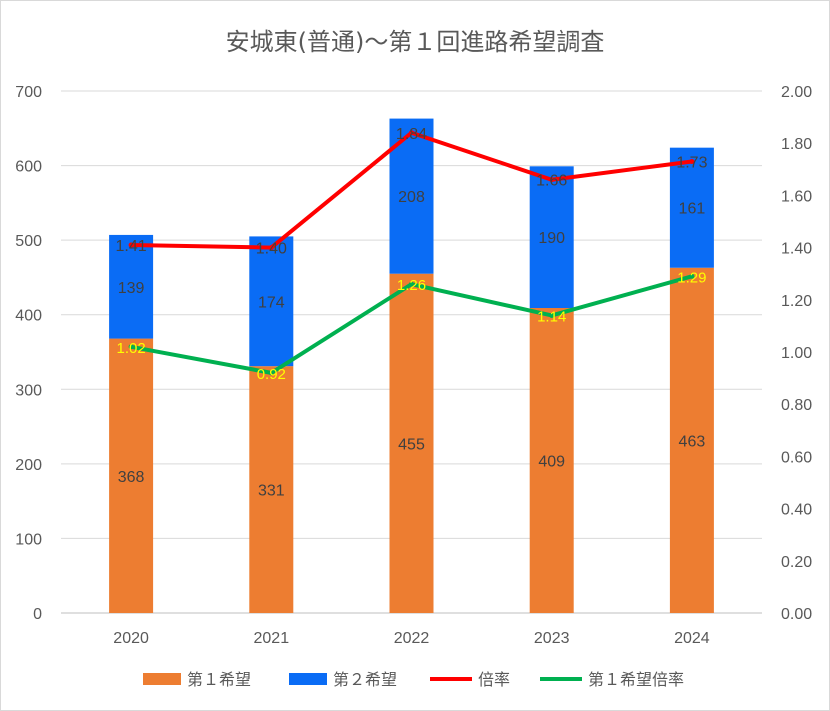  I want to click on right-tick-label: 1.00, so click(796, 353).